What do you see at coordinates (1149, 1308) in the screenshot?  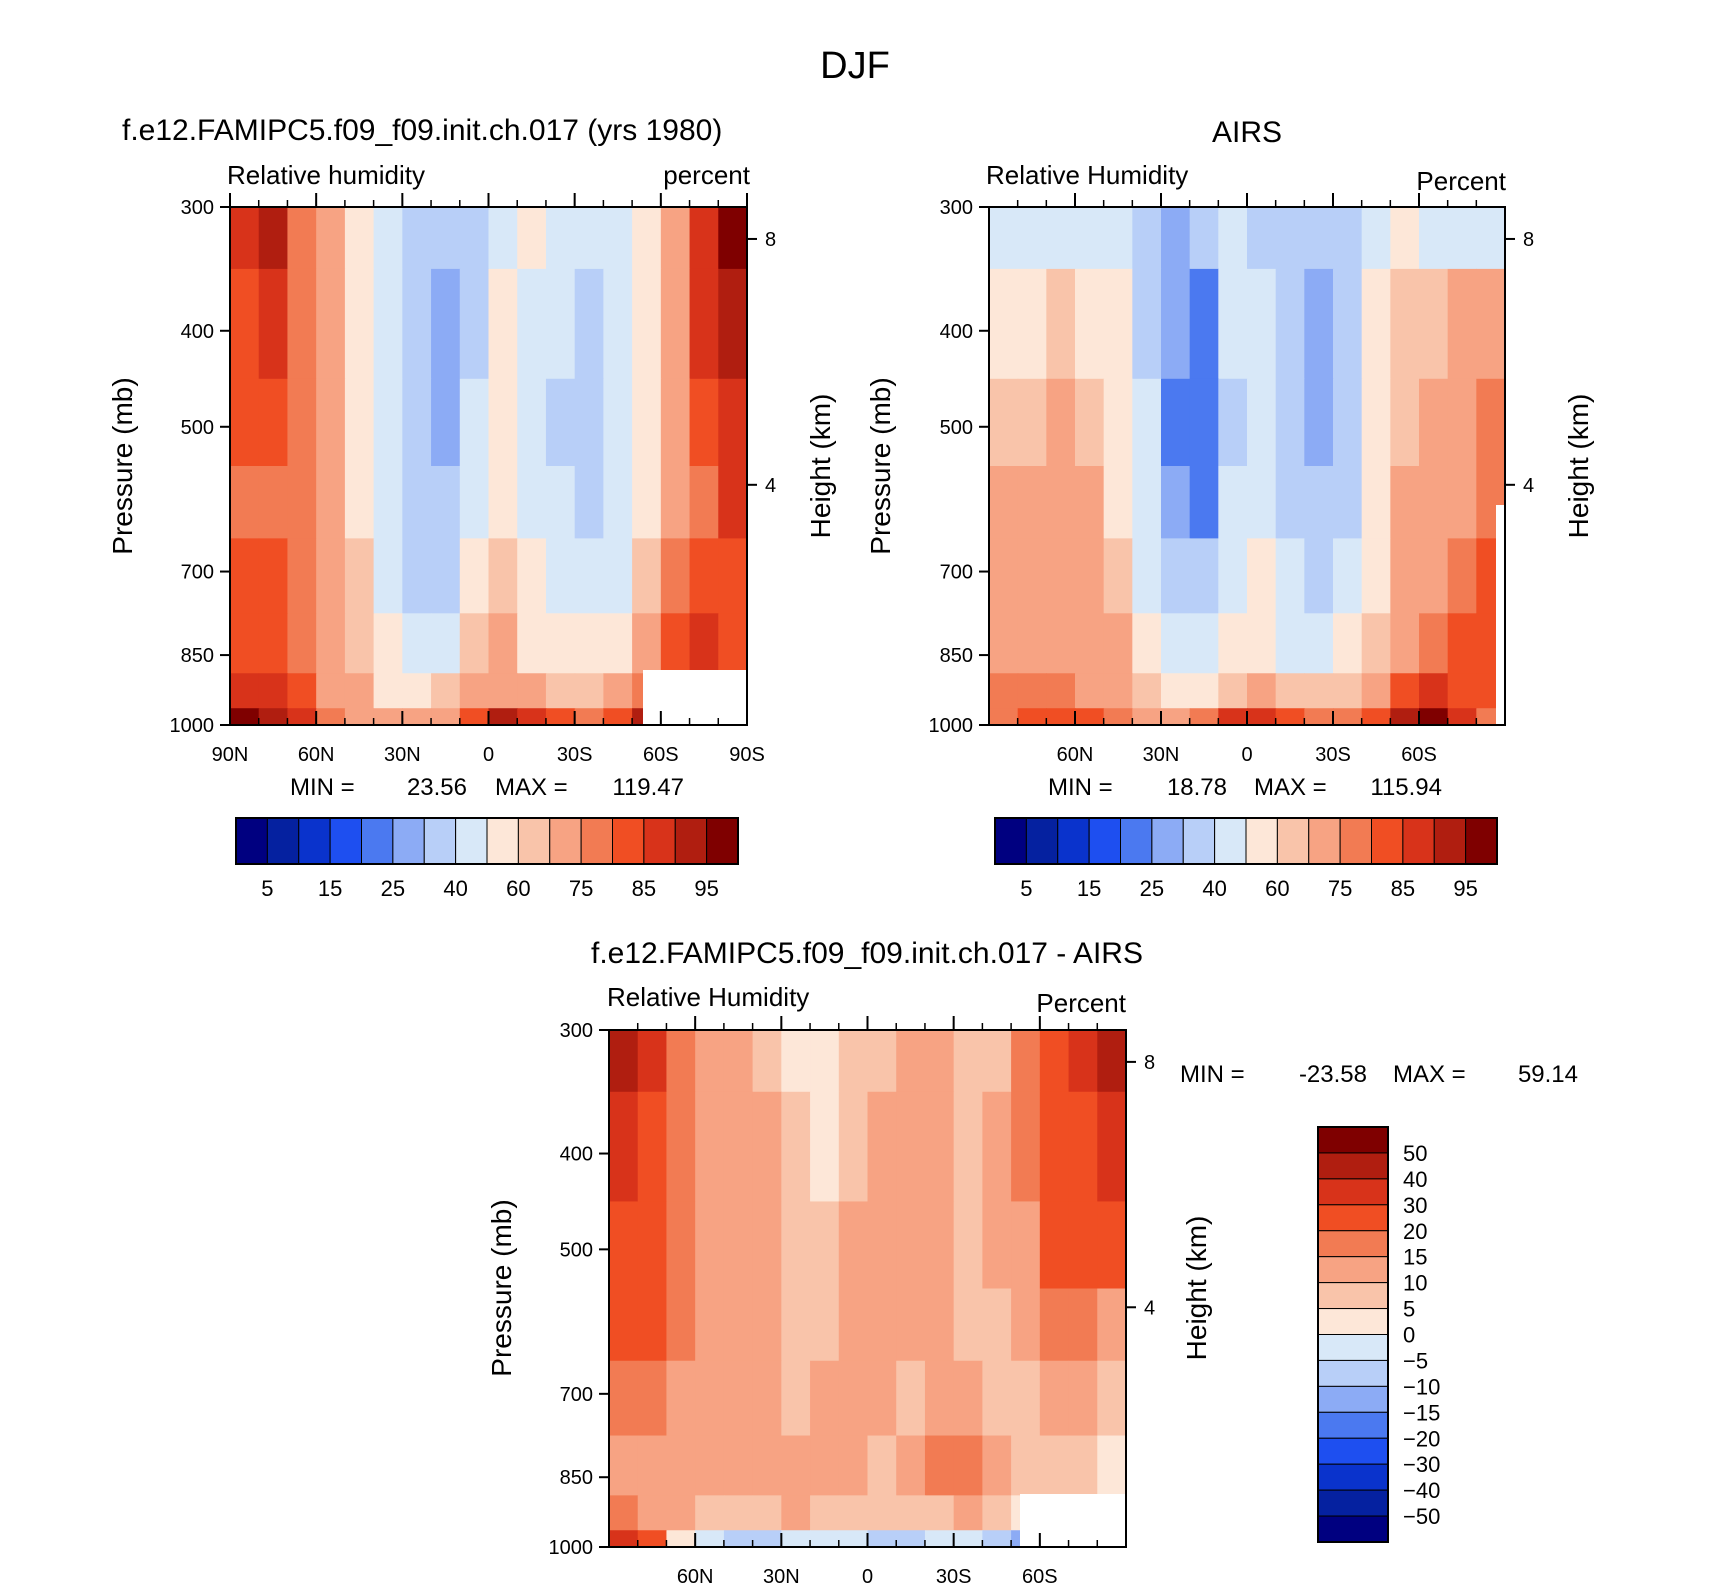 I see `y2-tick-label: 4` at bounding box center [1149, 1308].